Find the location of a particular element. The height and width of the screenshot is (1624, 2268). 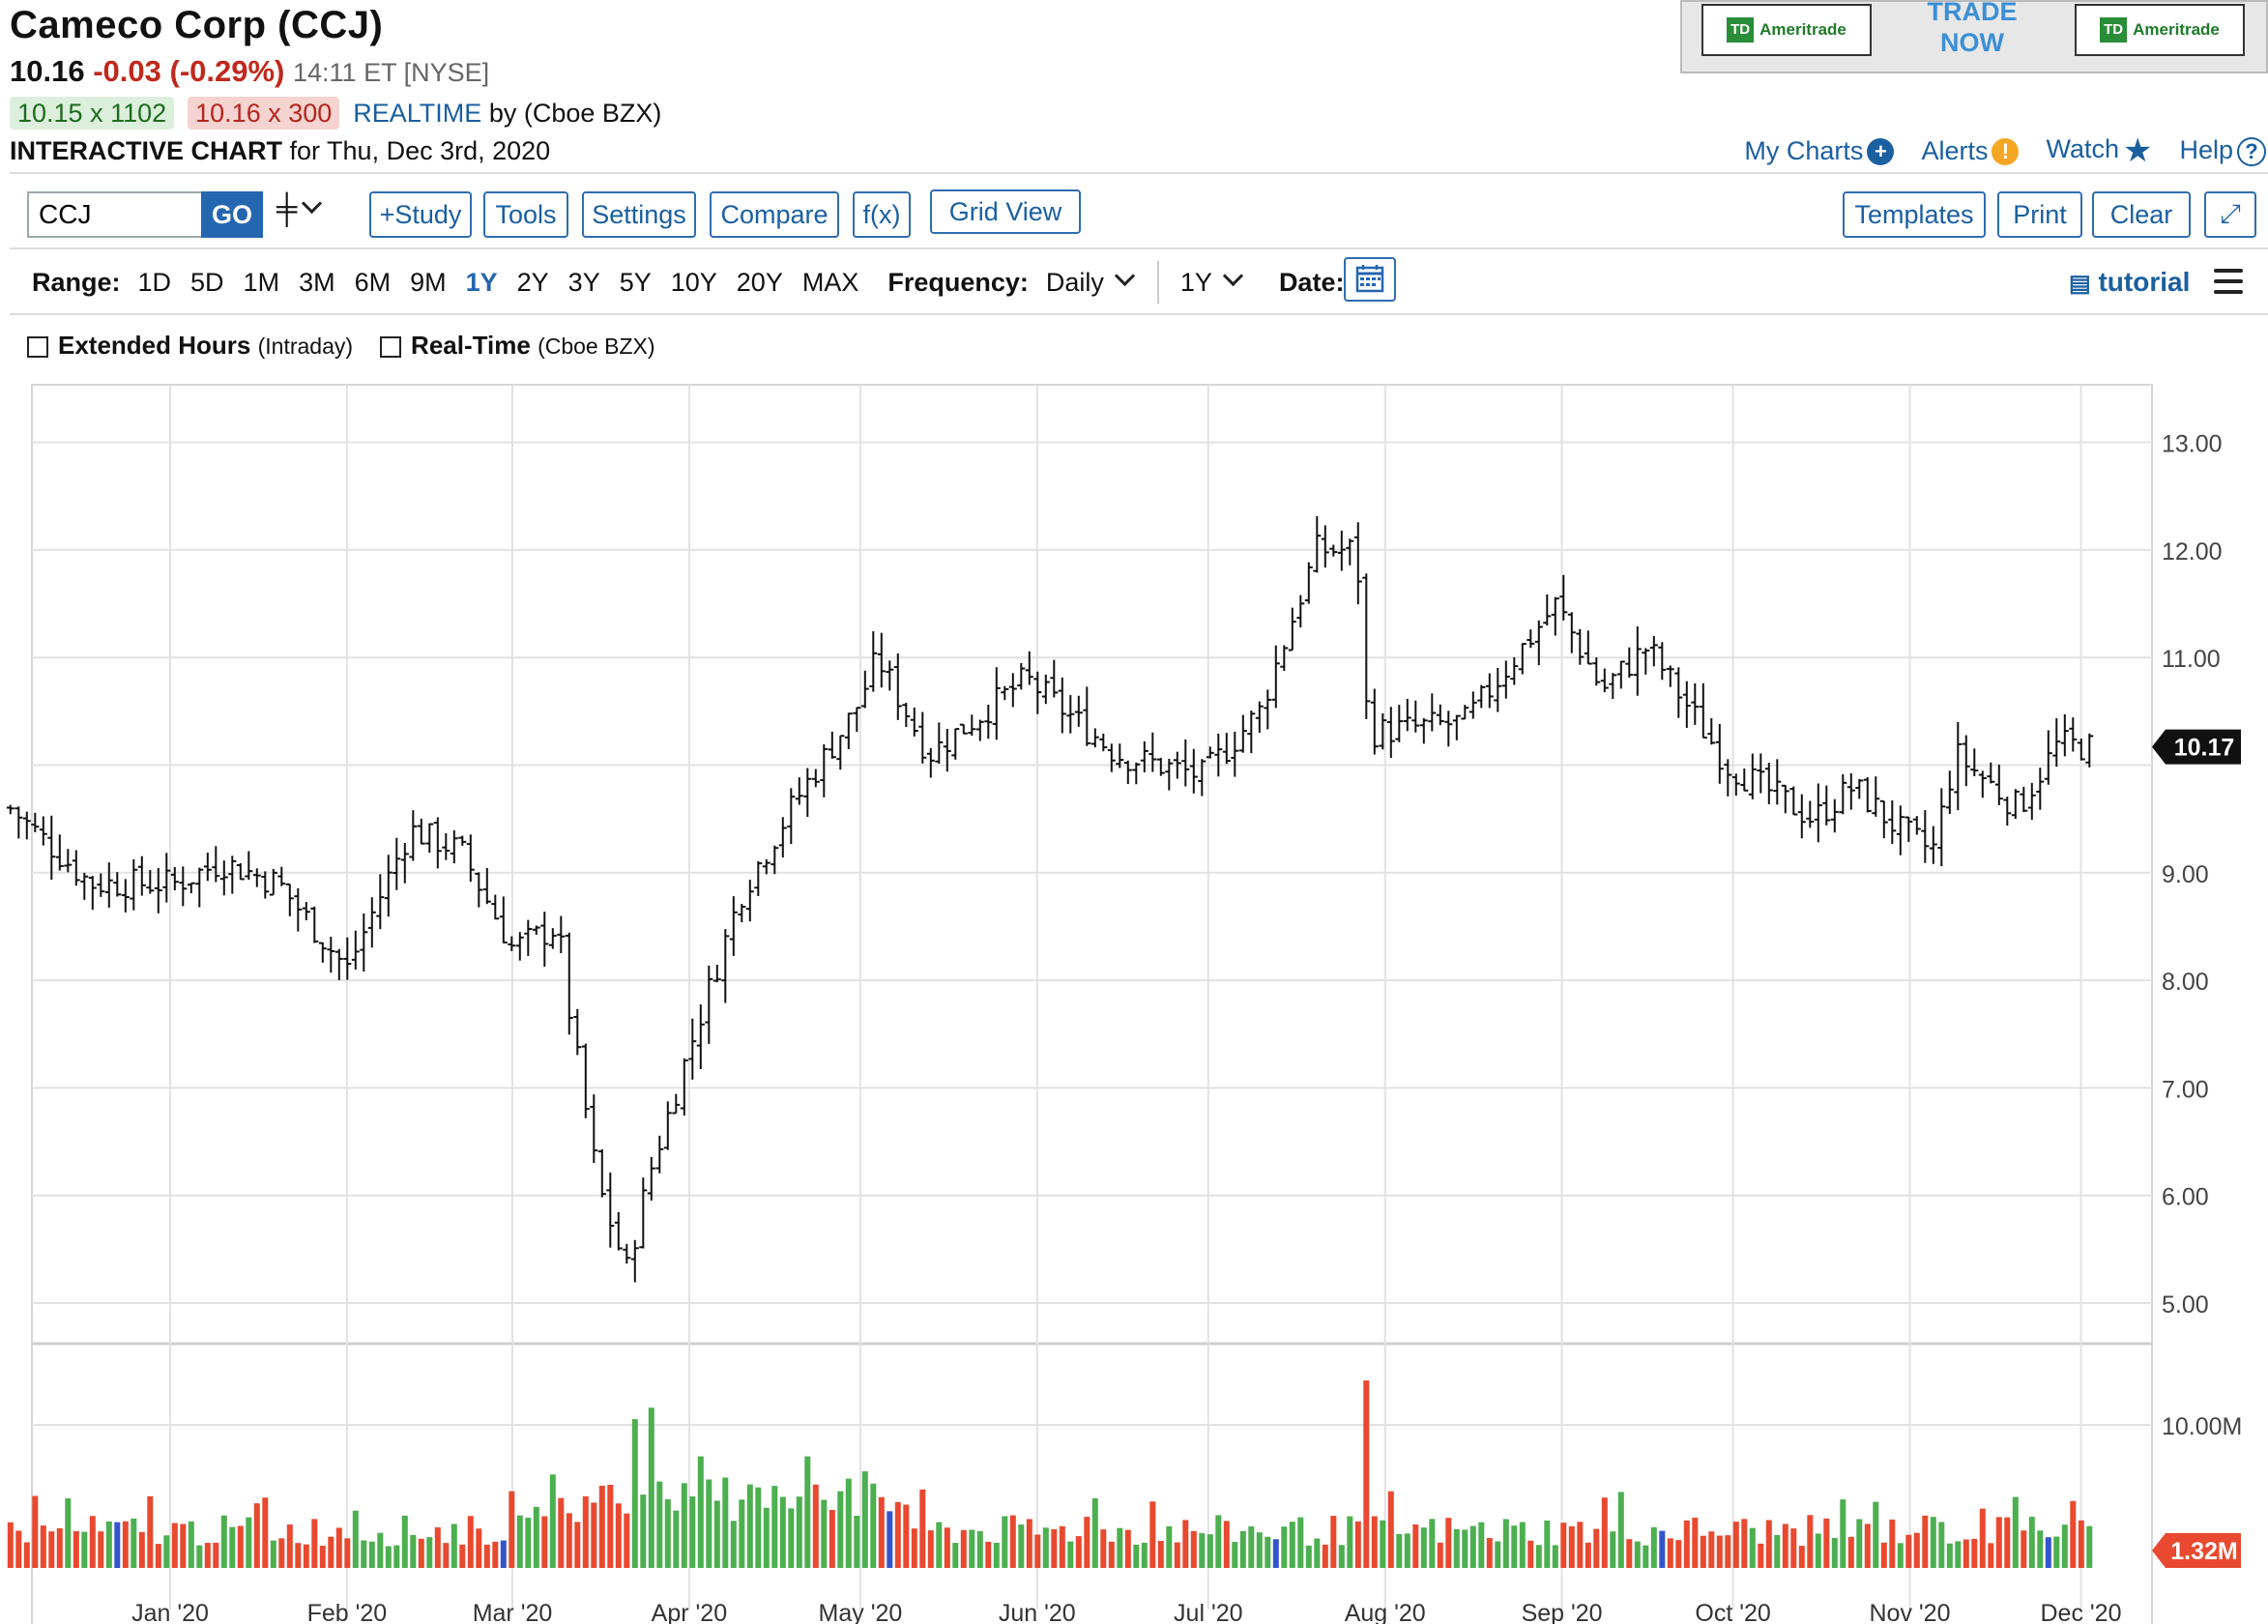

price-change-pct: (-0.29%) is located at coordinates (227, 71).